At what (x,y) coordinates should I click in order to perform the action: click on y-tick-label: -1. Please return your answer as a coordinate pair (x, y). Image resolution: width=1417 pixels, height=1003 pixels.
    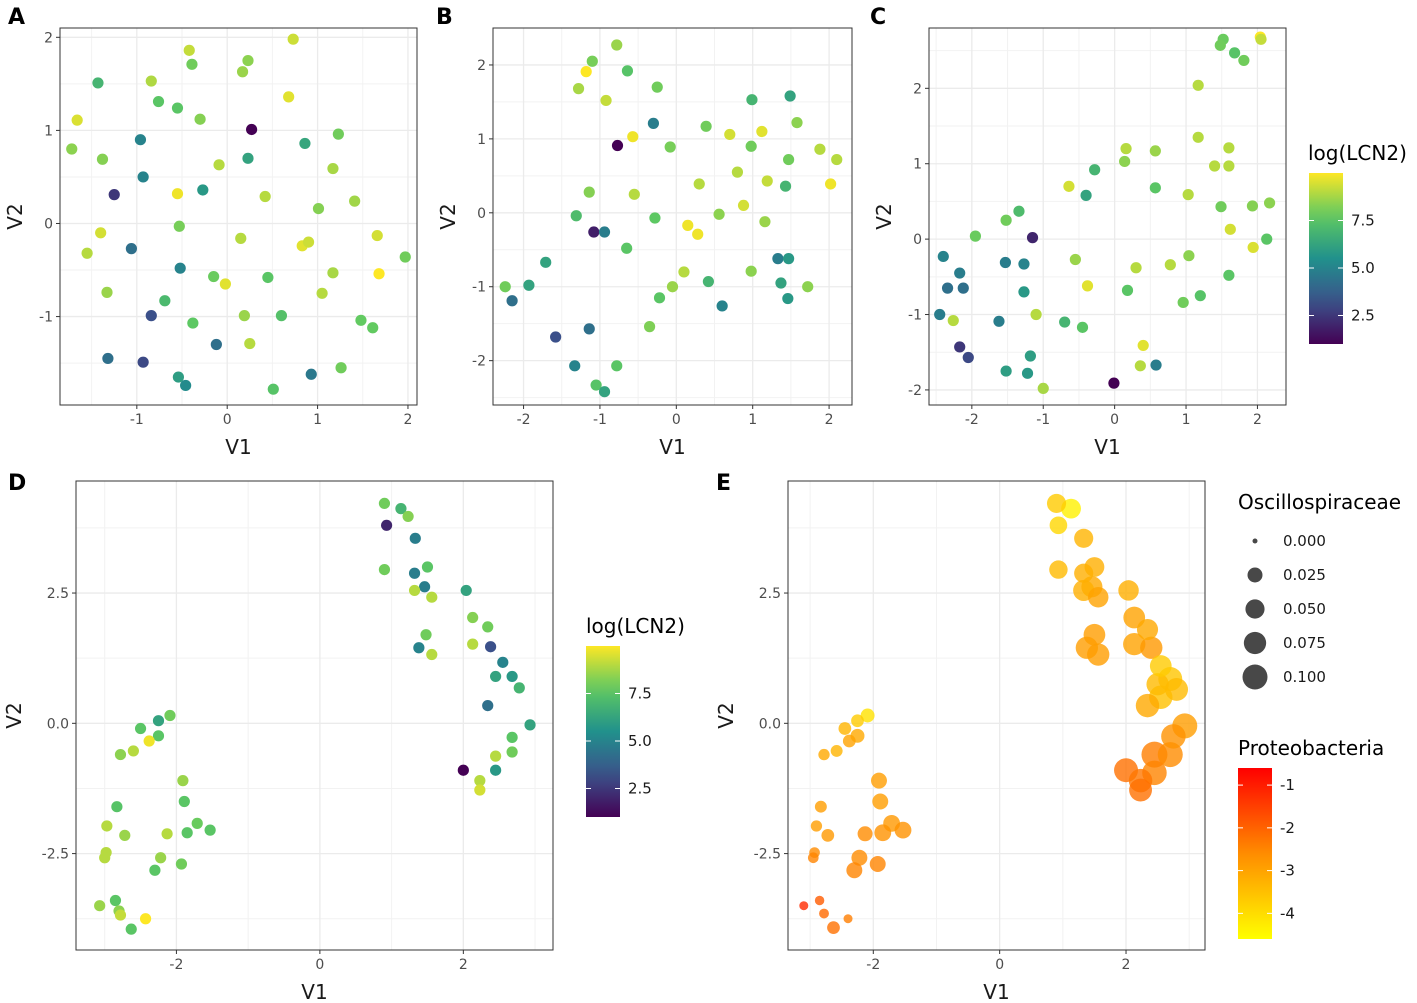
    Looking at the image, I should click on (479, 288).